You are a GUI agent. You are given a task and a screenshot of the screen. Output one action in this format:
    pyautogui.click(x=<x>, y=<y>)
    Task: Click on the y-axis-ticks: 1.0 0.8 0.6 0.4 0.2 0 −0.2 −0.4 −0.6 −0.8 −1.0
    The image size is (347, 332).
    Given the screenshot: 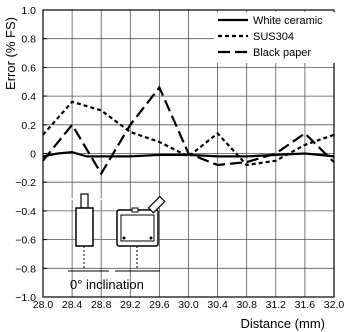 What is the action you would take?
    pyautogui.click(x=31, y=154)
    